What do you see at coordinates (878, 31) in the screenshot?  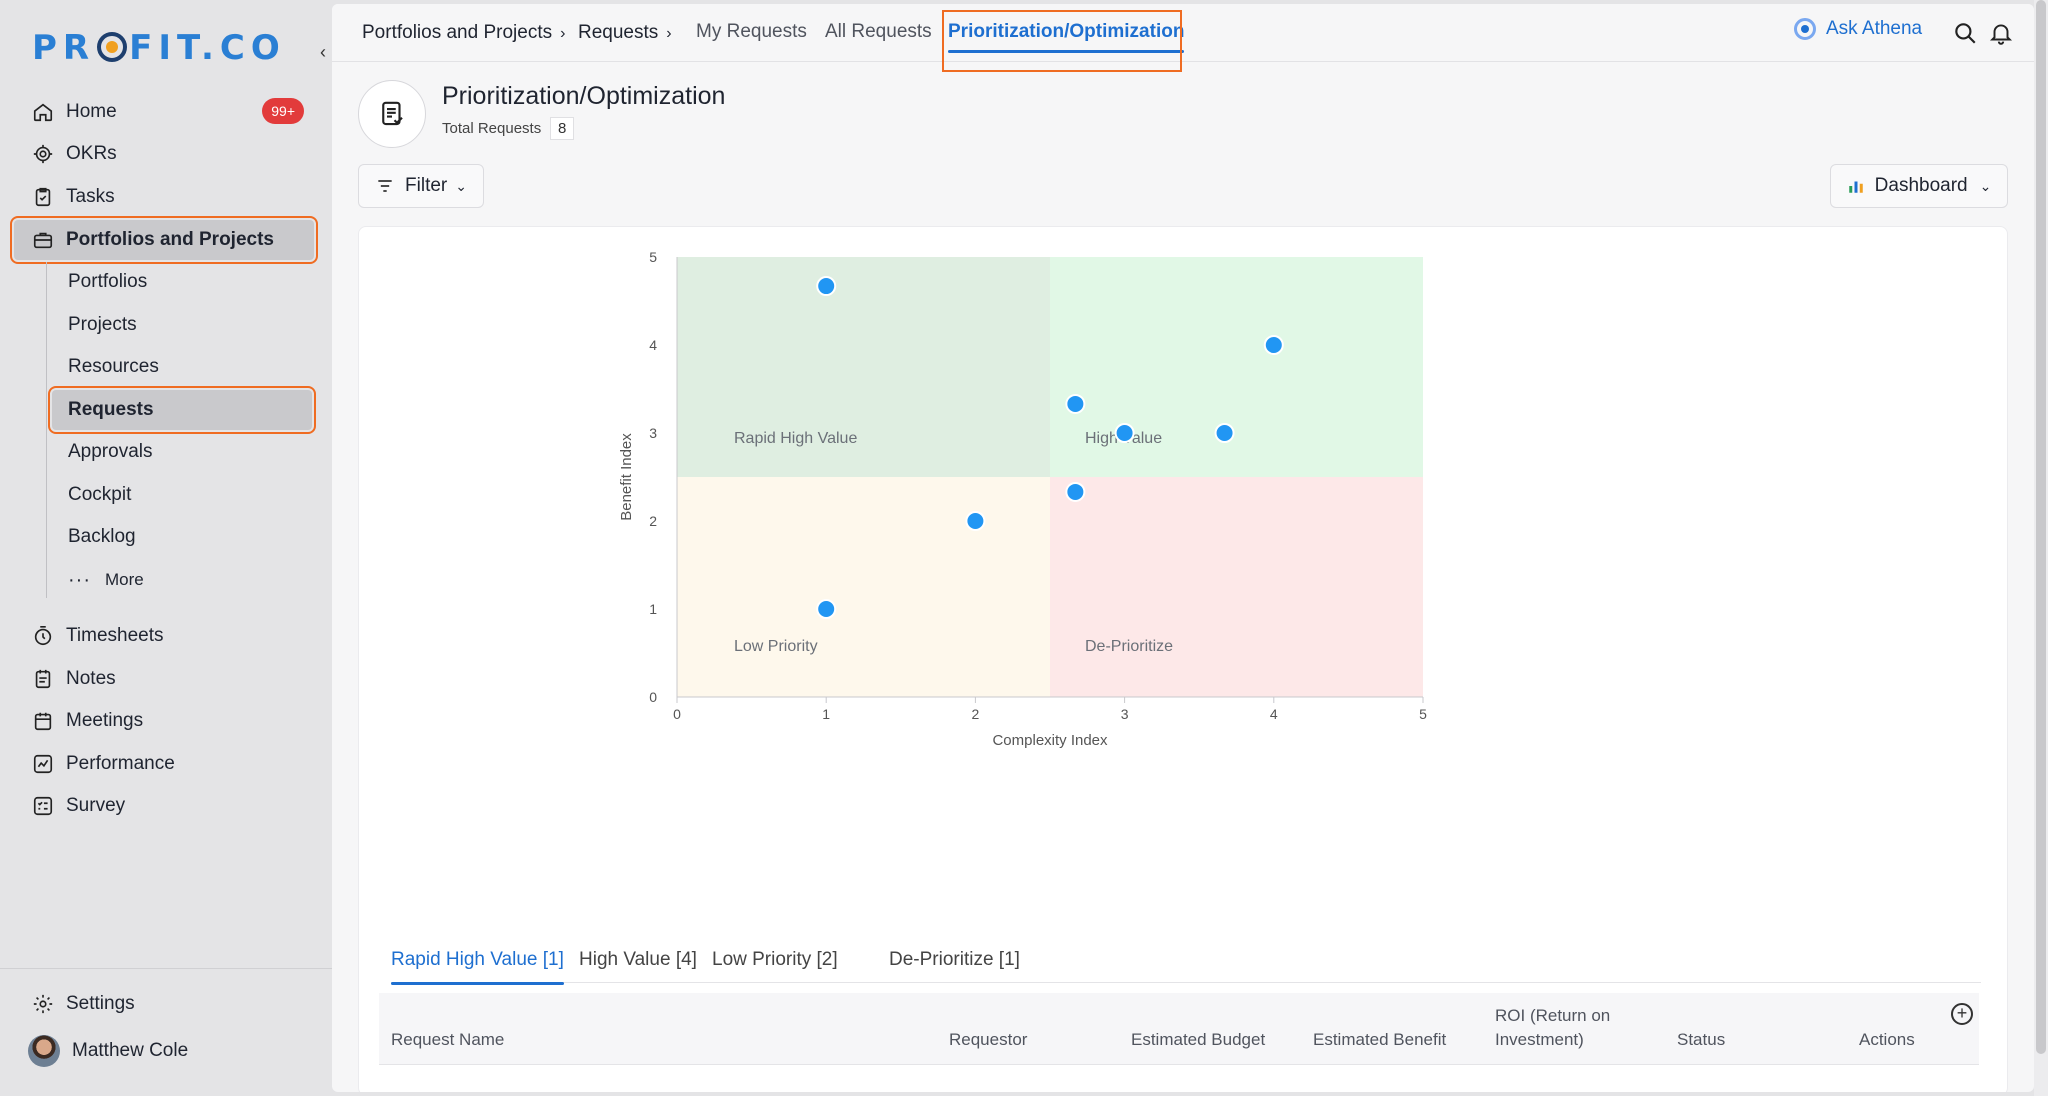 I see `tab-all-requests: All Requests` at bounding box center [878, 31].